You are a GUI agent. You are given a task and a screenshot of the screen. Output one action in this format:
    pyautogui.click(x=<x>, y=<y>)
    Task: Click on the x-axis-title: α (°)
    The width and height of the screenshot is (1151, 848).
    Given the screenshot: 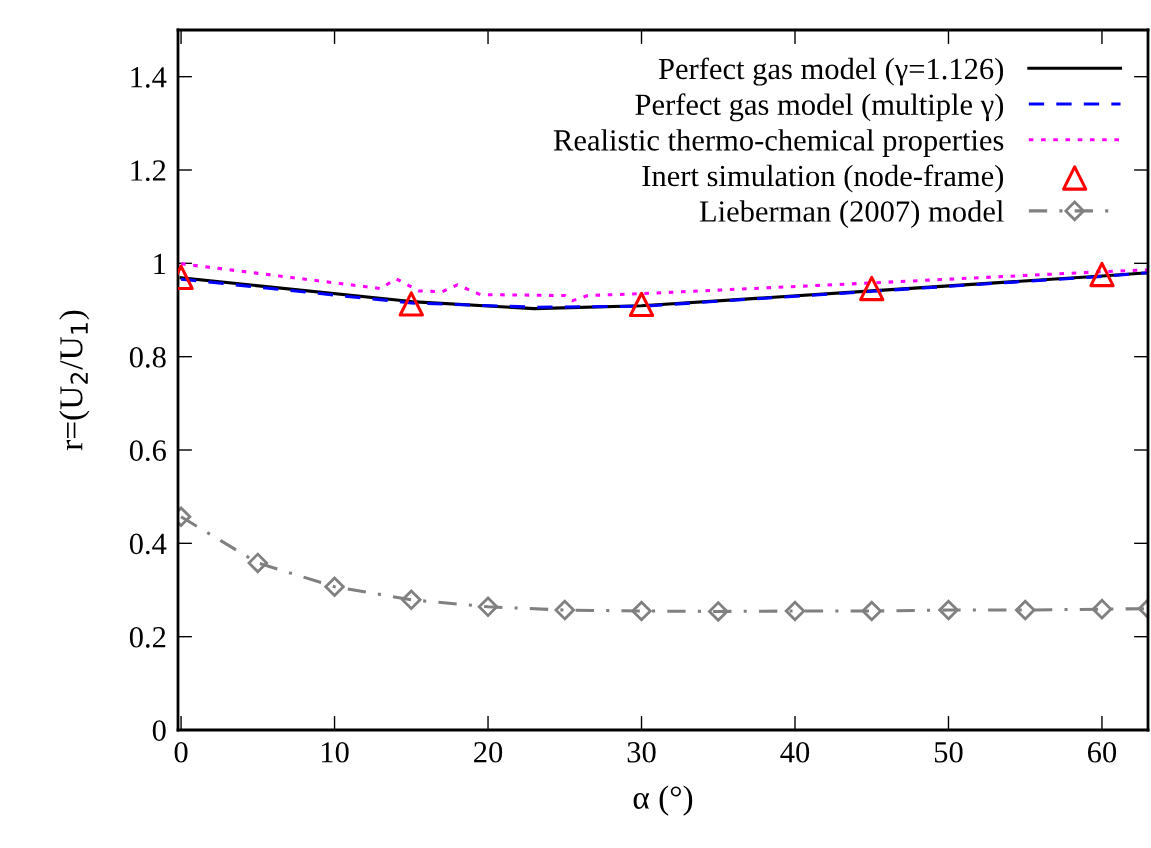 What is the action you would take?
    pyautogui.click(x=663, y=800)
    